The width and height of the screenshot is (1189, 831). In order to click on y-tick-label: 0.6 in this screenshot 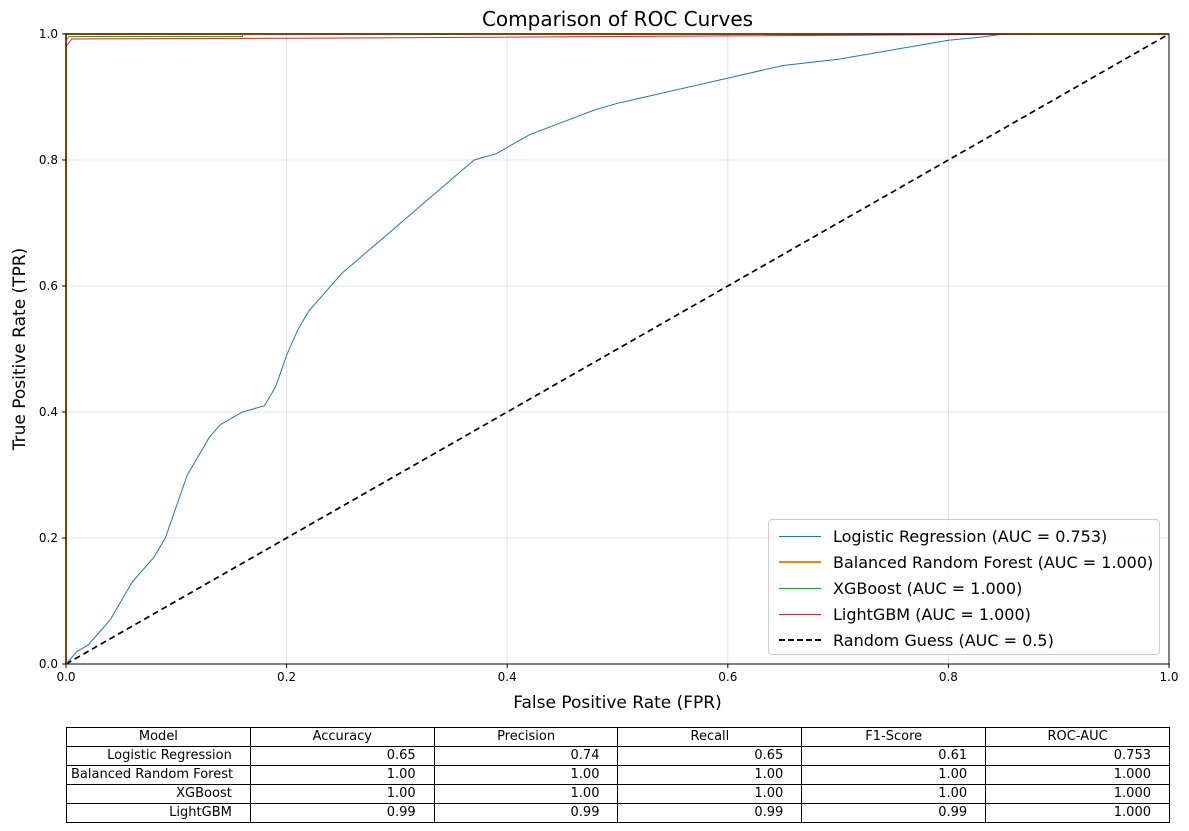, I will do `click(48, 286)`.